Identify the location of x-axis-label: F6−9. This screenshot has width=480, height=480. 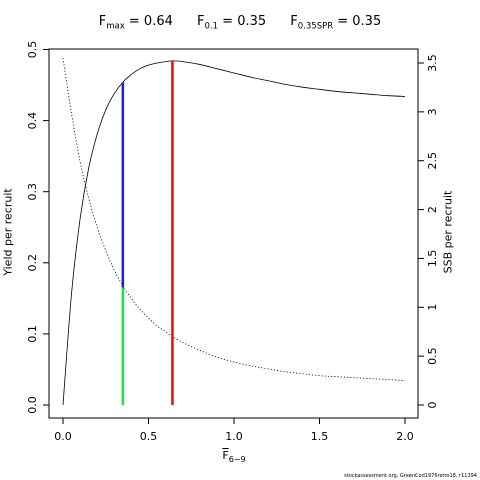
(234, 457).